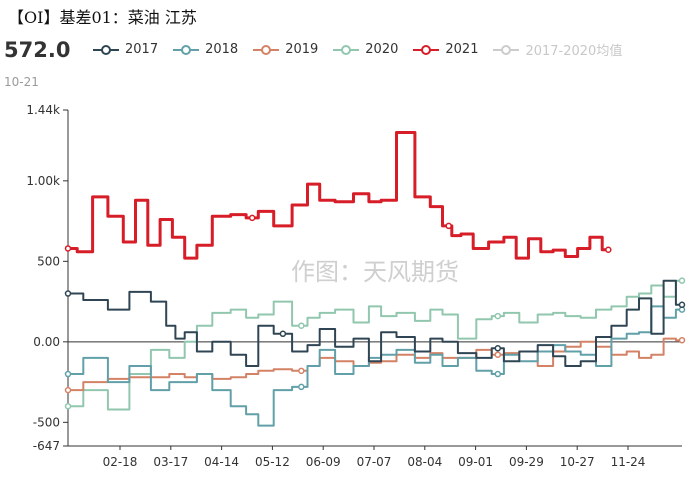 The image size is (698, 481). Describe the element at coordinates (526, 462) in the screenshot. I see `x-tick-label: 09-29` at that location.